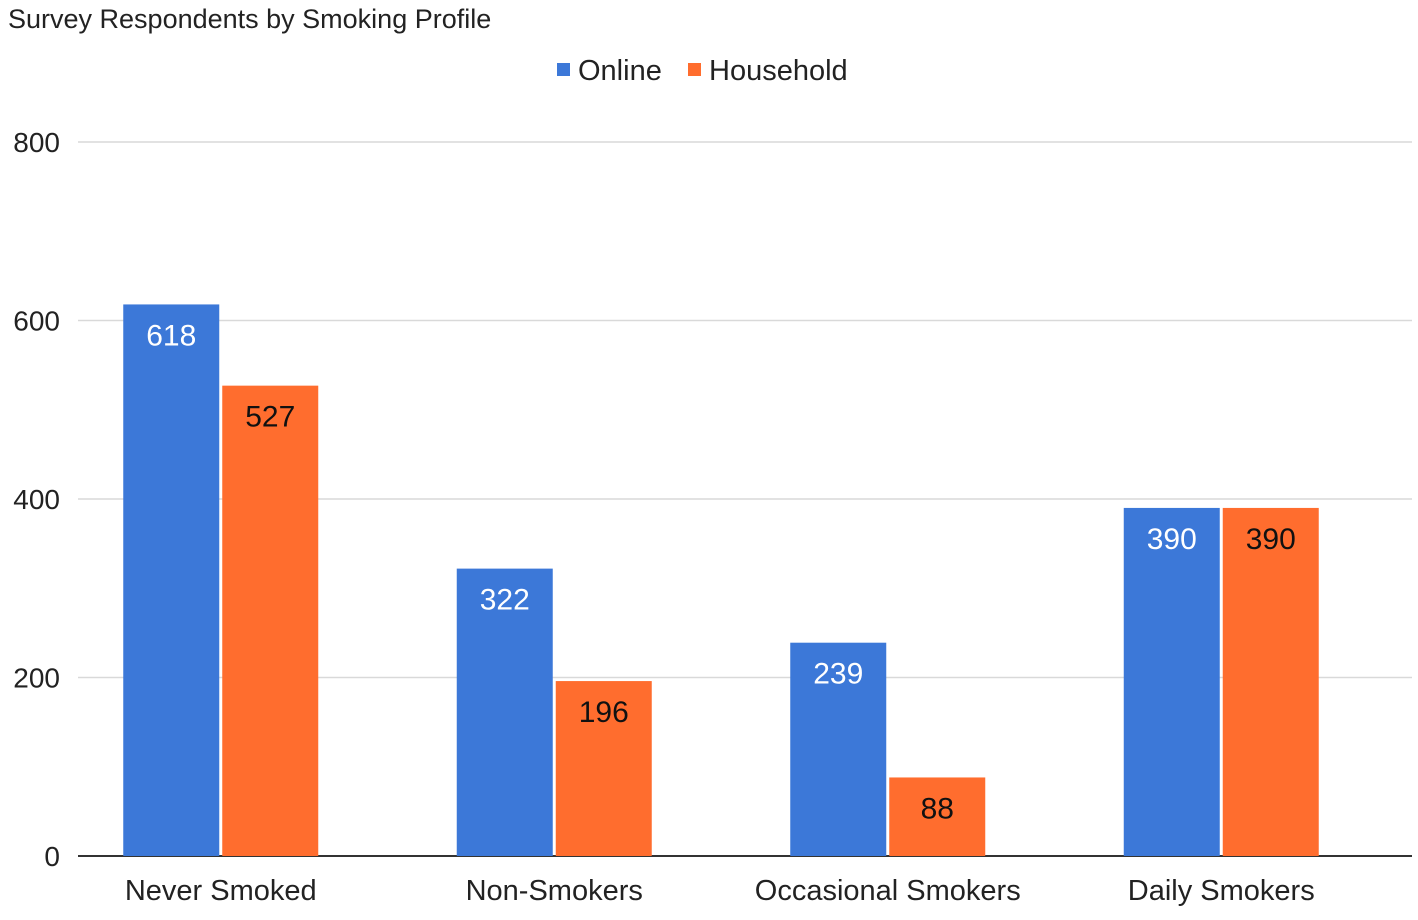 Image resolution: width=1418 pixels, height=920 pixels. What do you see at coordinates (270, 417) in the screenshot?
I see `data-label: 527` at bounding box center [270, 417].